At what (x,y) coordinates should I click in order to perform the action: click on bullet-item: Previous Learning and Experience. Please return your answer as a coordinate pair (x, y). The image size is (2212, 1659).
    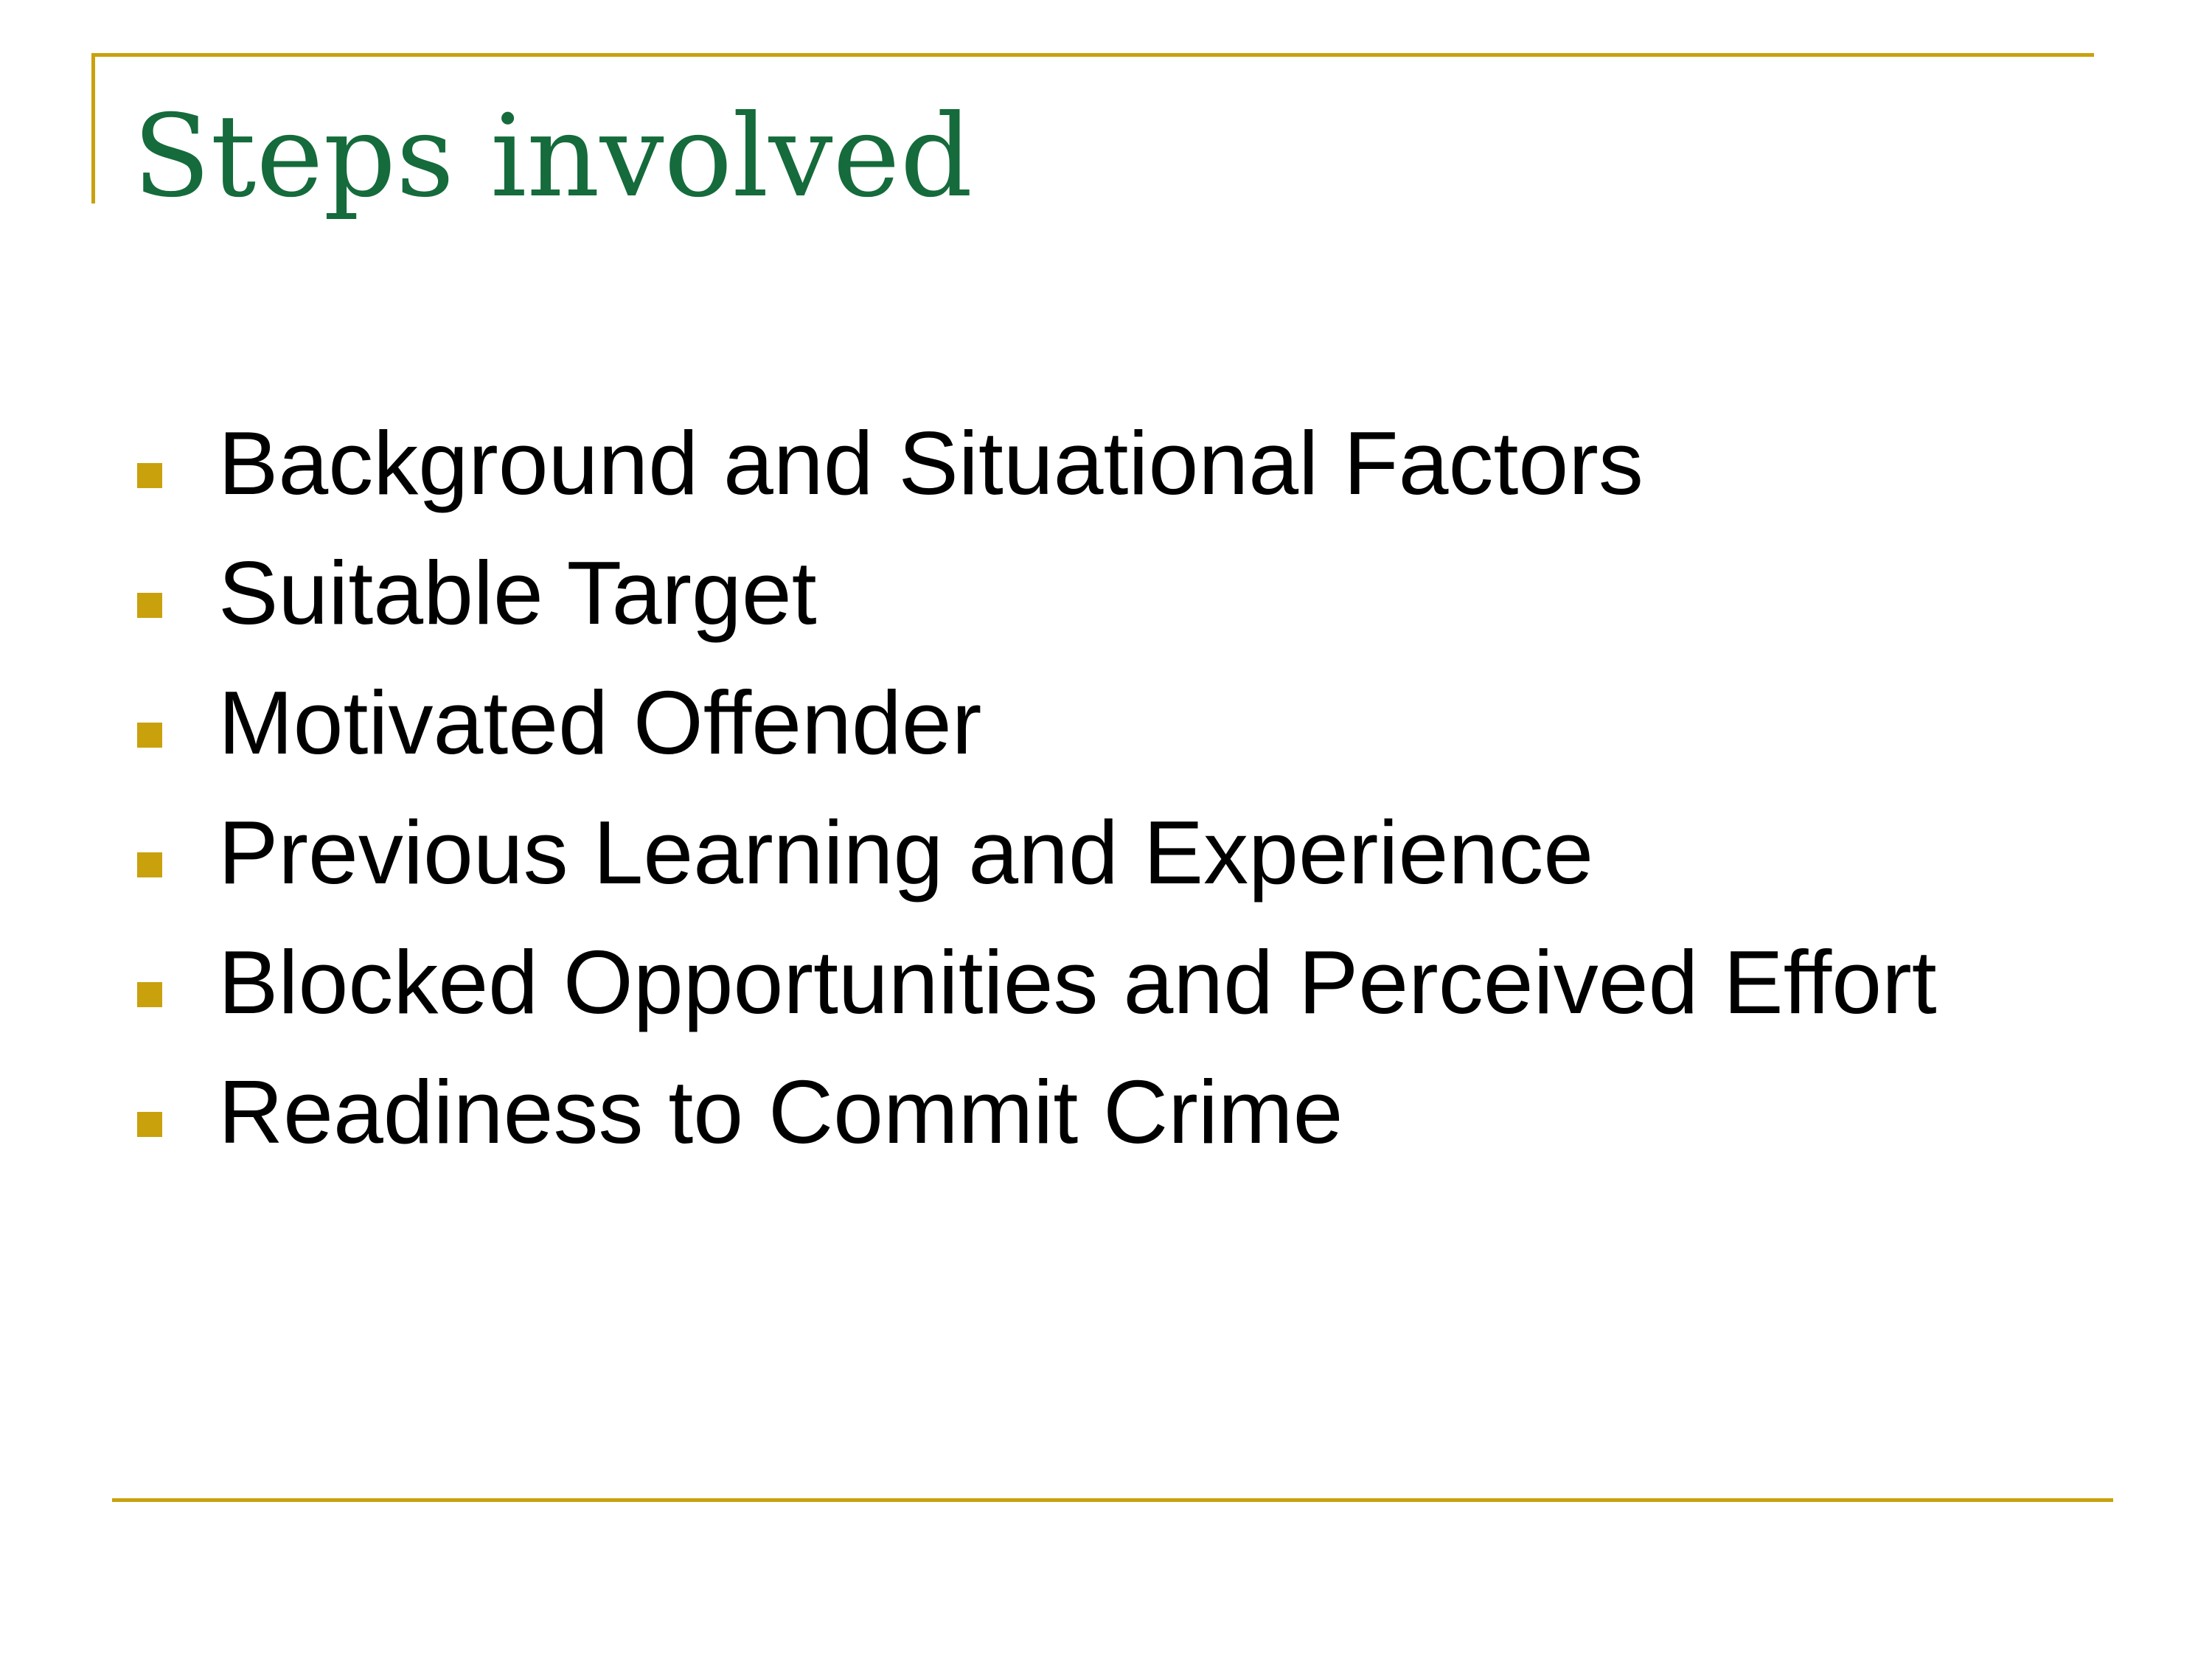
    Looking at the image, I should click on (1037, 852).